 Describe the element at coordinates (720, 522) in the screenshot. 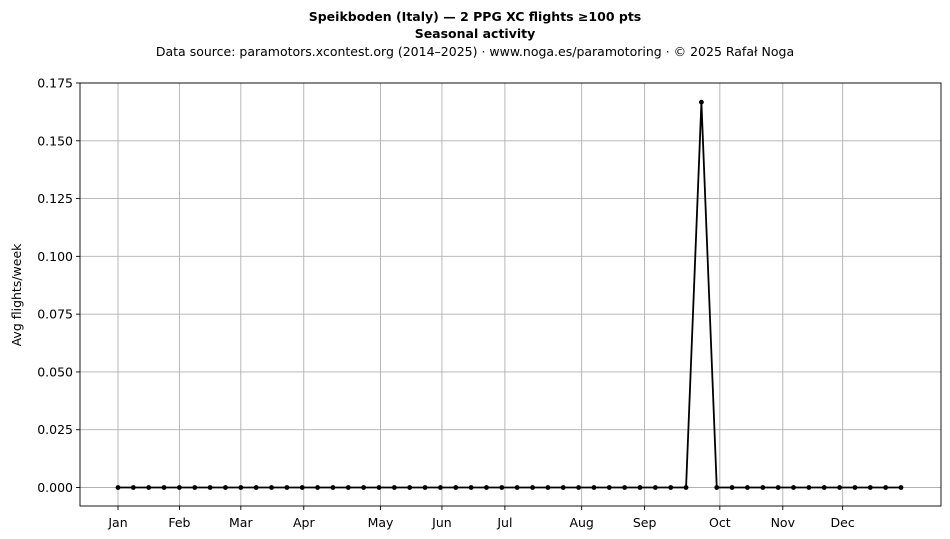

I see `x-tick-label-oct: Oct` at that location.